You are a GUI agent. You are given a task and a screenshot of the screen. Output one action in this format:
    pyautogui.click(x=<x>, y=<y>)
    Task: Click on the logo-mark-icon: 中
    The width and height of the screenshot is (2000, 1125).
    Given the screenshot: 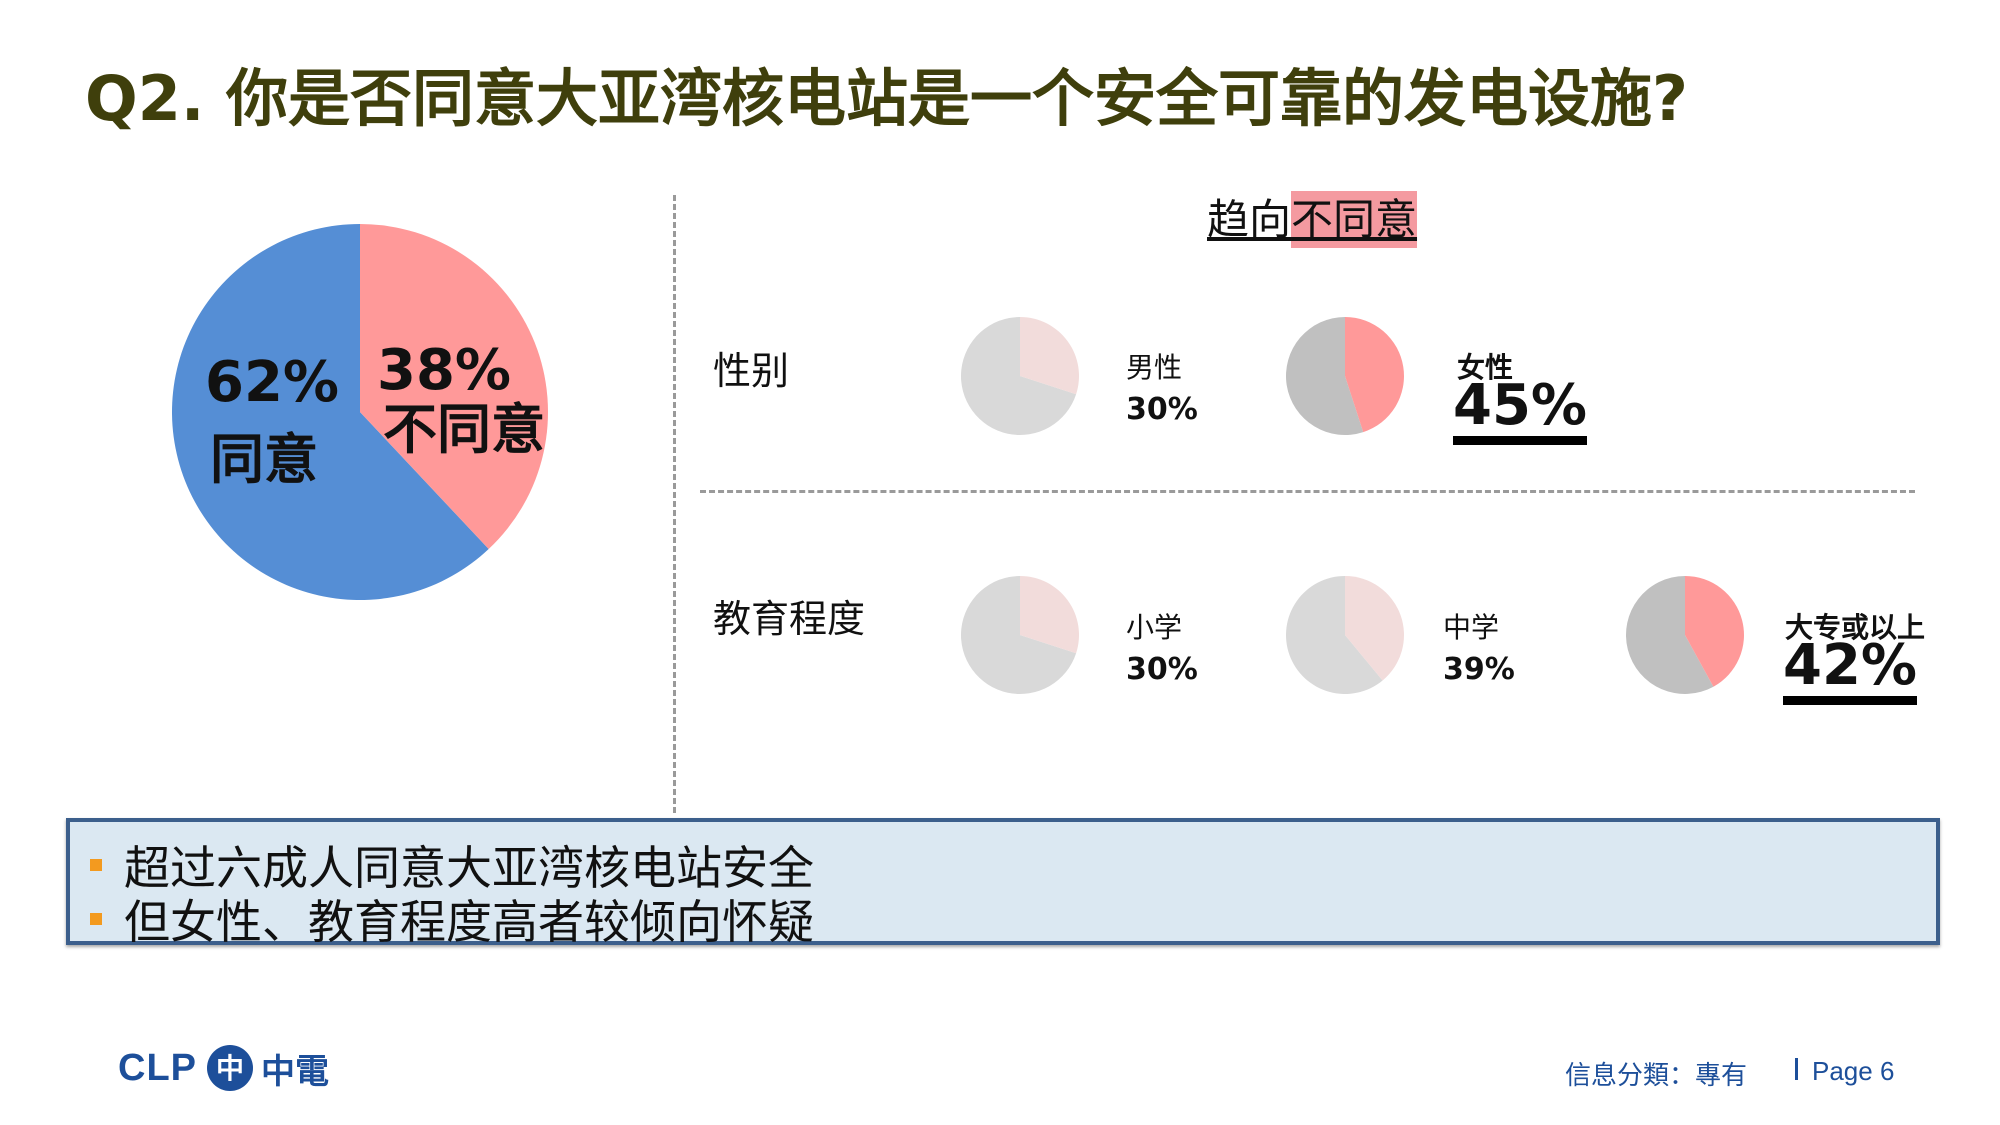 What is the action you would take?
    pyautogui.click(x=230, y=1068)
    